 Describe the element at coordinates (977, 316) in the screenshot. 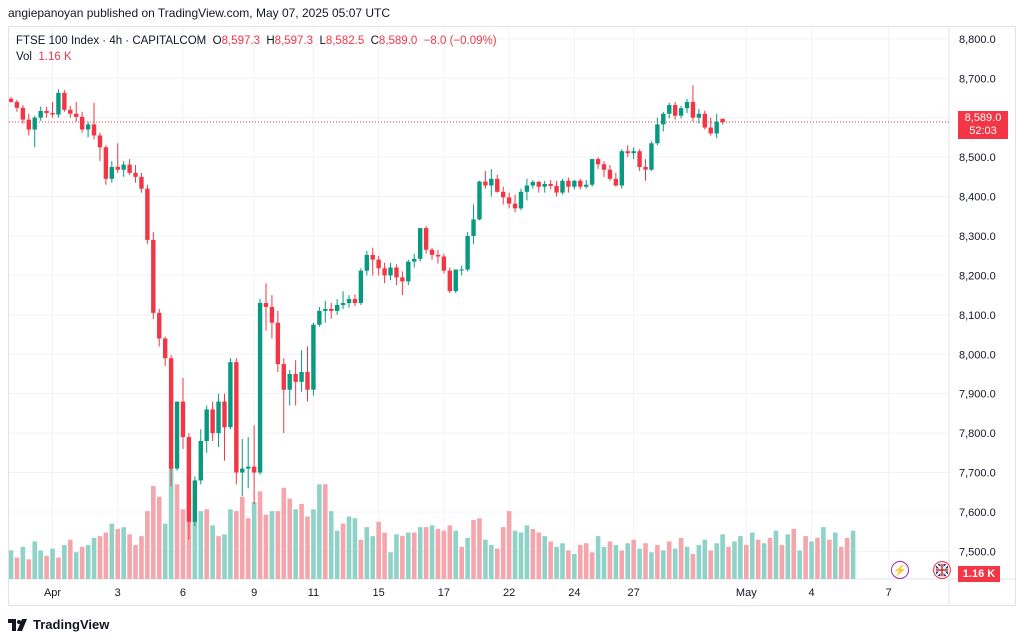

I see `y-tick-label: 8,100.0` at that location.